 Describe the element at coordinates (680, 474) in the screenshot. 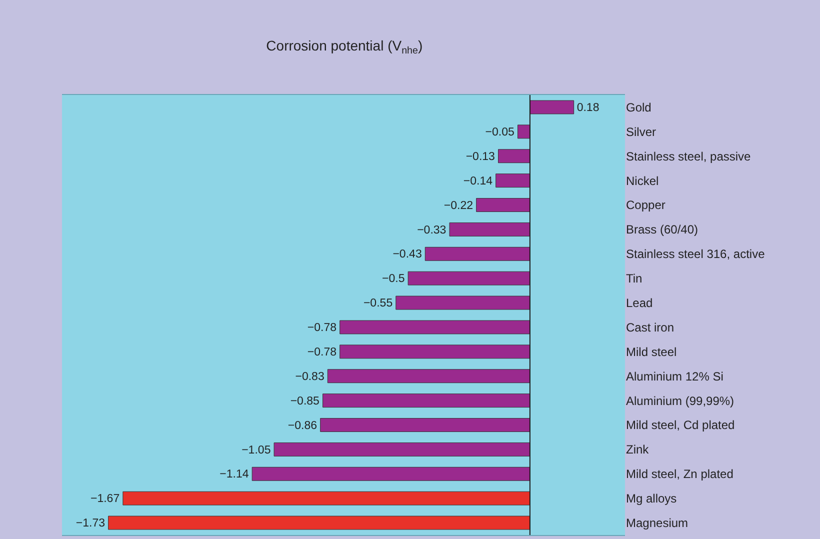

I see `y-tick-label: Mild steel, Zn plated` at that location.